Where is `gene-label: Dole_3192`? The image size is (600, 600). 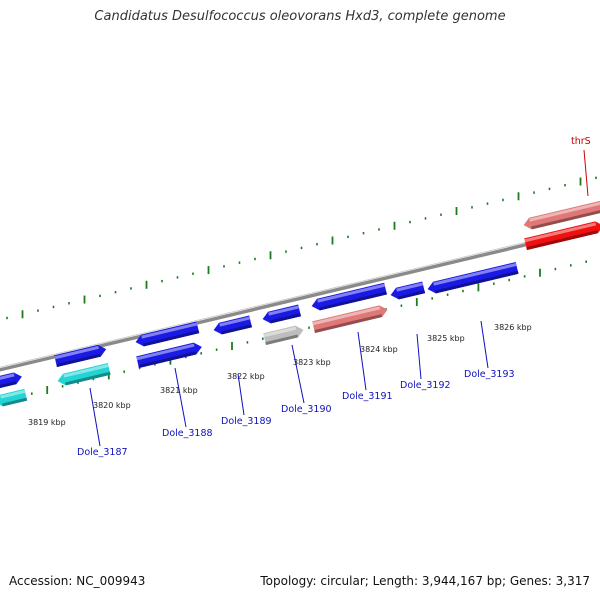
gene-label: Dole_3192 is located at coordinates (425, 385).